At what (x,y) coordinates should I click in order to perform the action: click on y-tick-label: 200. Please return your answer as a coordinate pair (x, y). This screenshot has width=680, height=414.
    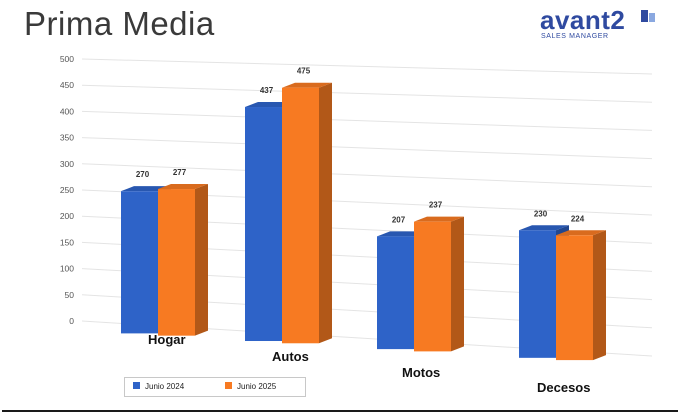
    Looking at the image, I should click on (67, 216).